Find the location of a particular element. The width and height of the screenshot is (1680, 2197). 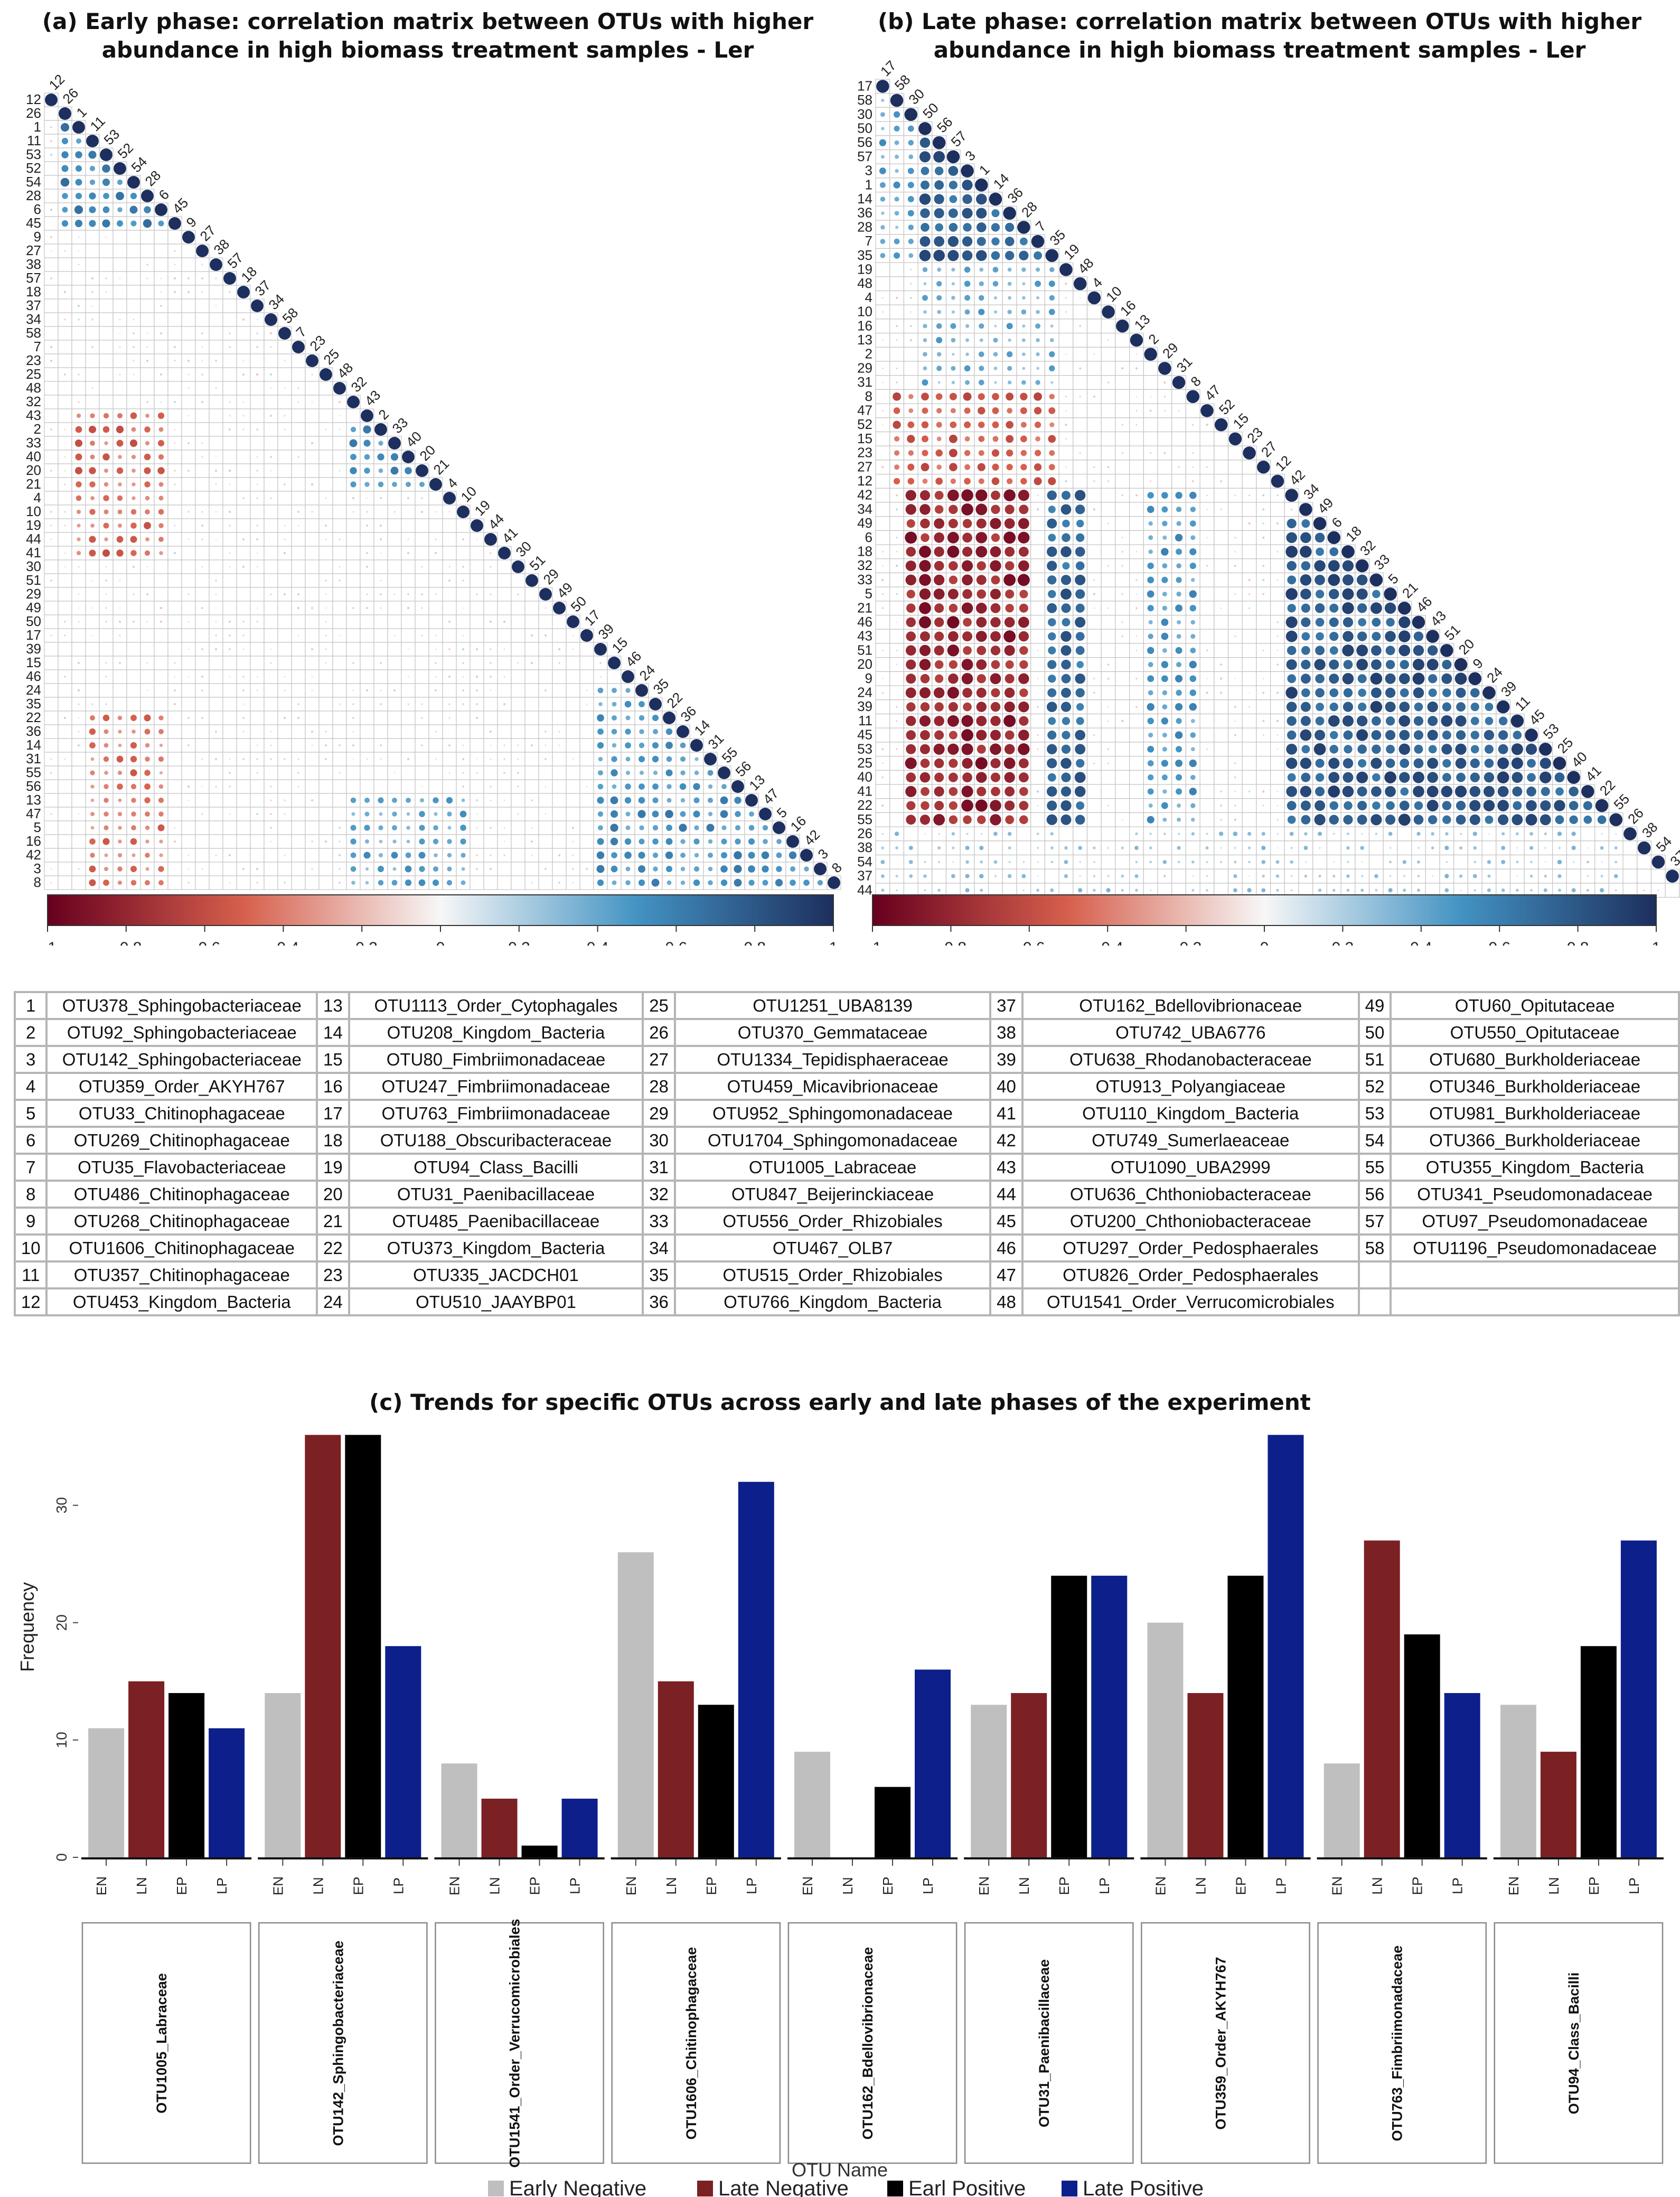

row-label: 20 is located at coordinates (33, 470).